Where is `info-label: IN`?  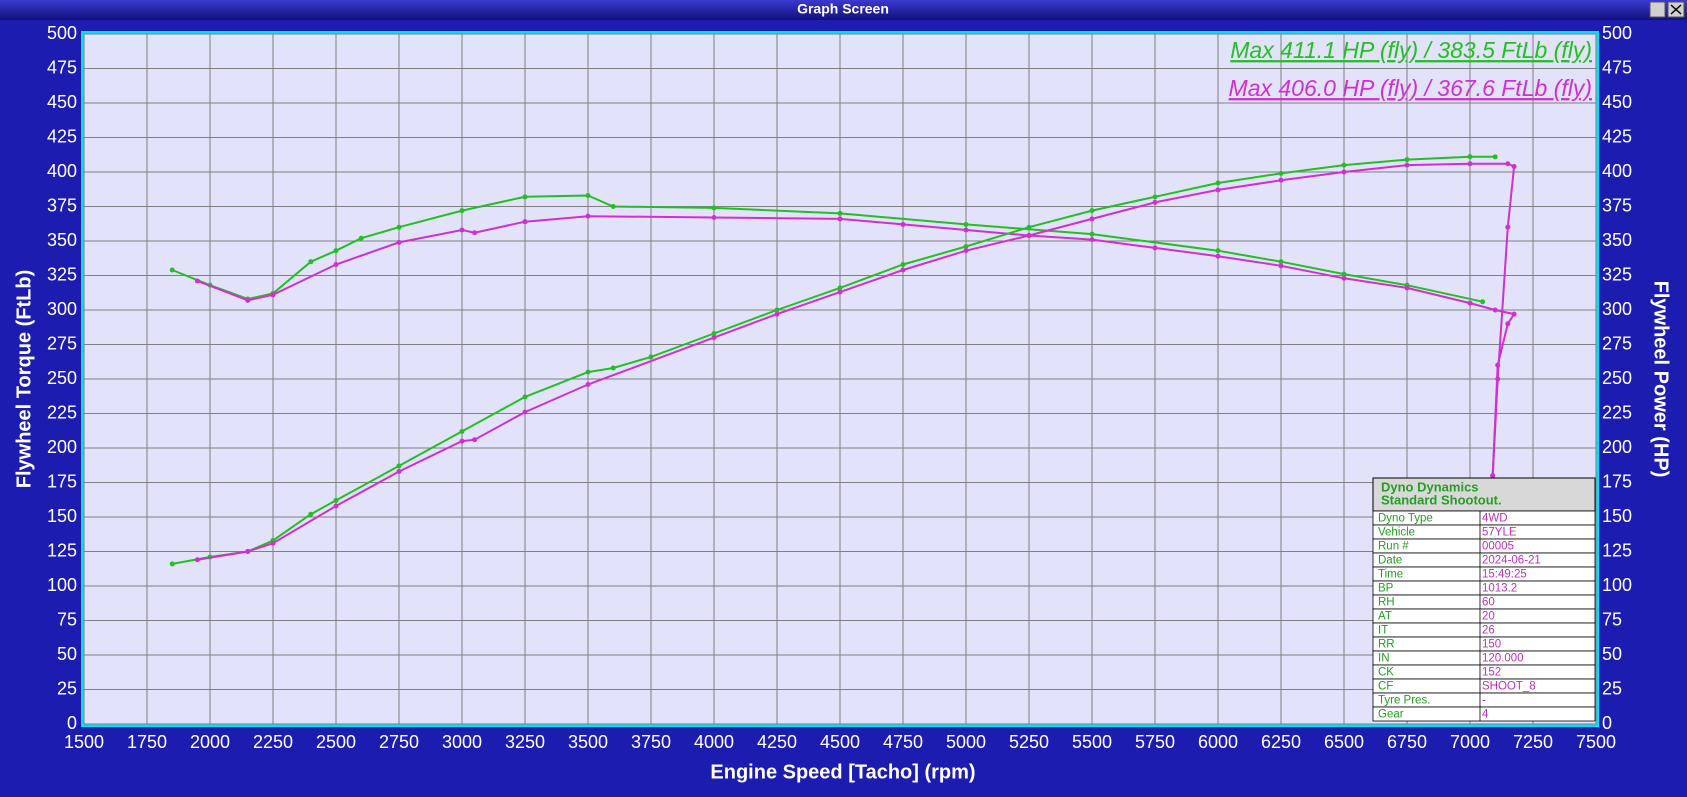
info-label: IN is located at coordinates (1384, 659).